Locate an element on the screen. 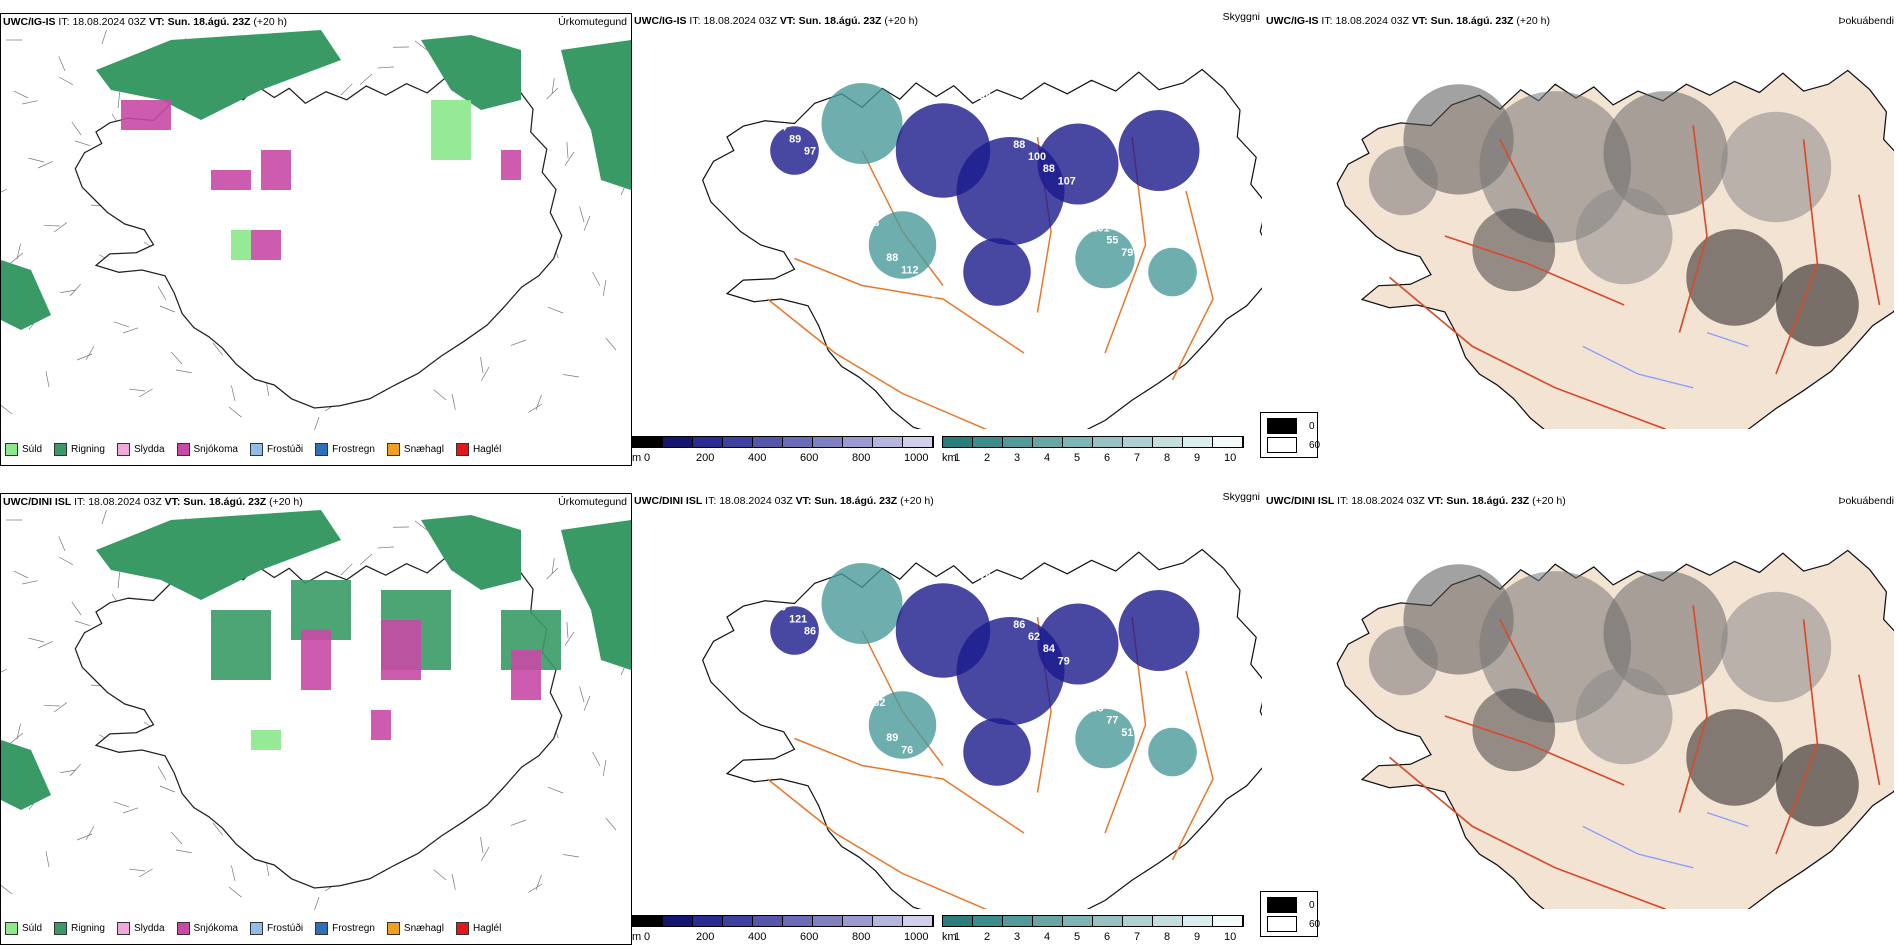 This screenshot has width=1900, height=950. legend-label: Frostúði is located at coordinates (285, 928).